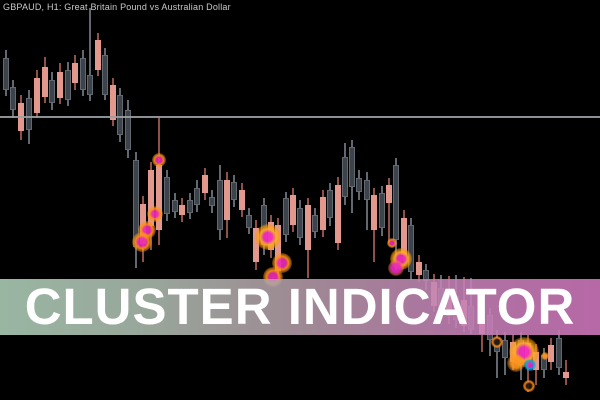 Image resolution: width=600 pixels, height=400 pixels. Describe the element at coordinates (300, 117) in the screenshot. I see `horizontal-level-line` at that location.